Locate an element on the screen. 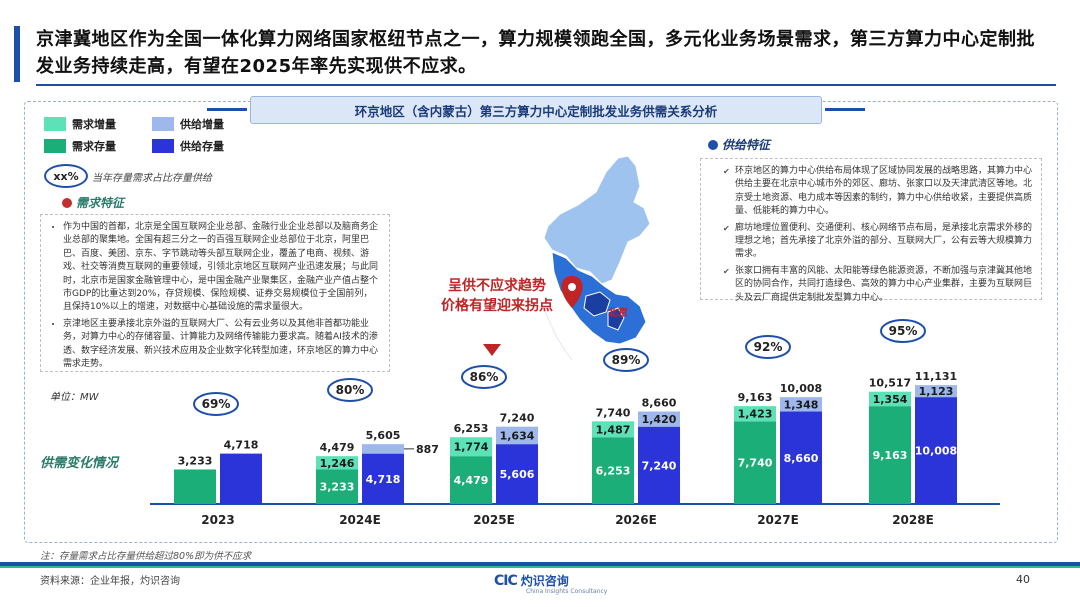 The height and width of the screenshot is (607, 1080). label-supply-stock: 4,718 is located at coordinates (383, 479).